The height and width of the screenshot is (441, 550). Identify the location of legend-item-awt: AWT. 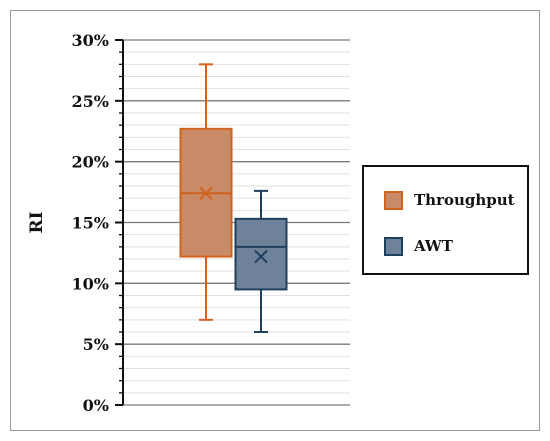
(418, 246).